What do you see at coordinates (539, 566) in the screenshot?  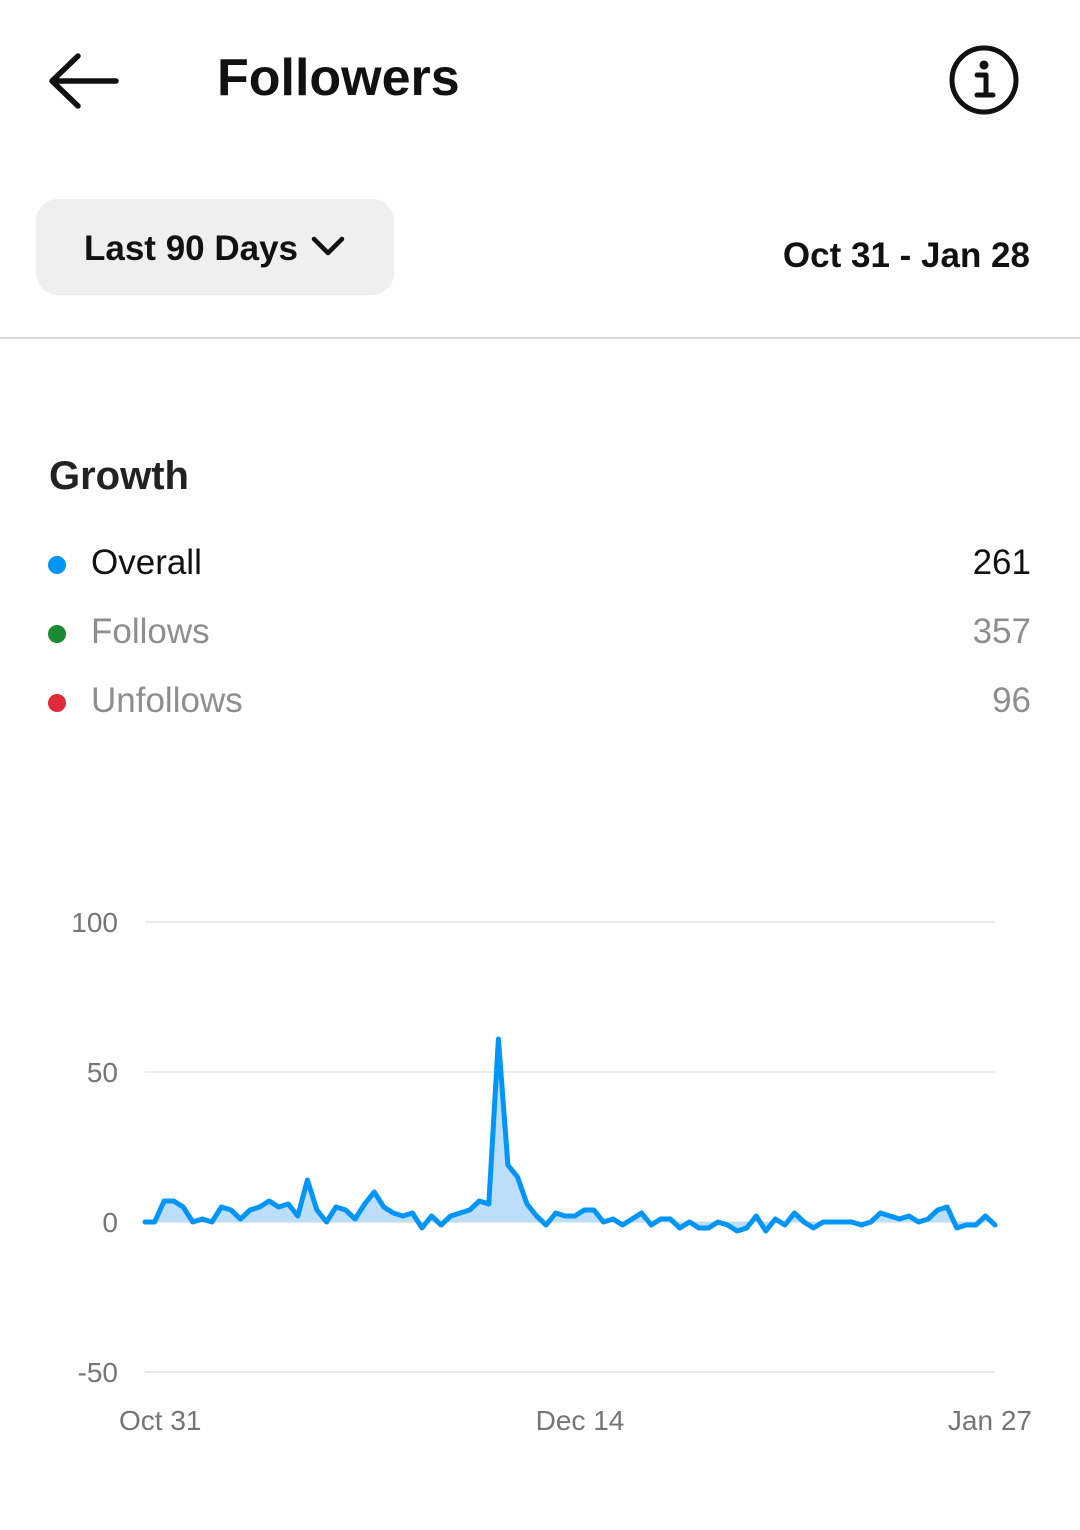 I see `legend-row-overall: Overall 261` at bounding box center [539, 566].